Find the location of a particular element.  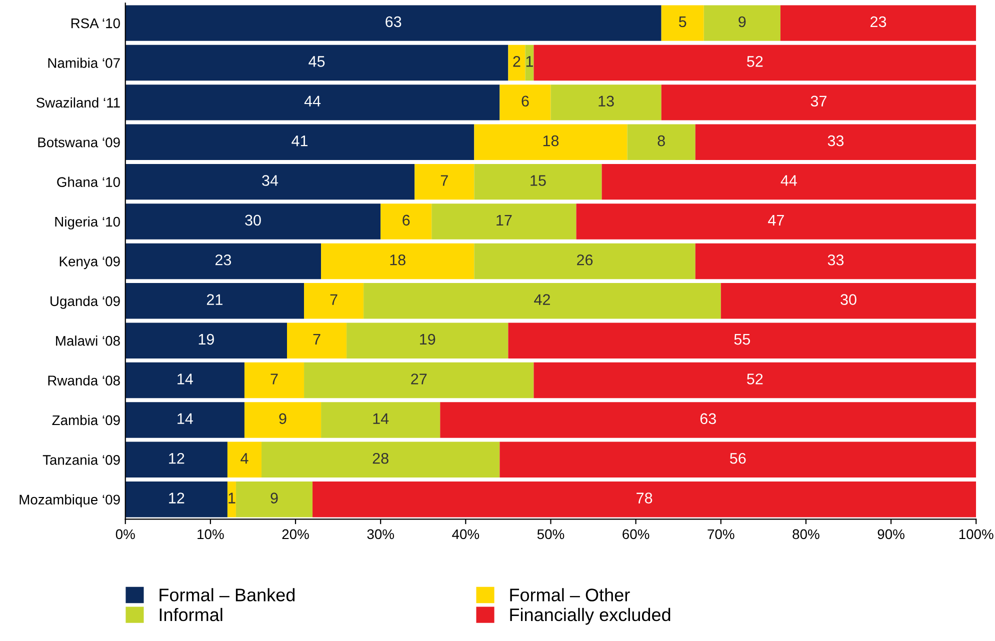

legend-label: Informal is located at coordinates (191, 615).